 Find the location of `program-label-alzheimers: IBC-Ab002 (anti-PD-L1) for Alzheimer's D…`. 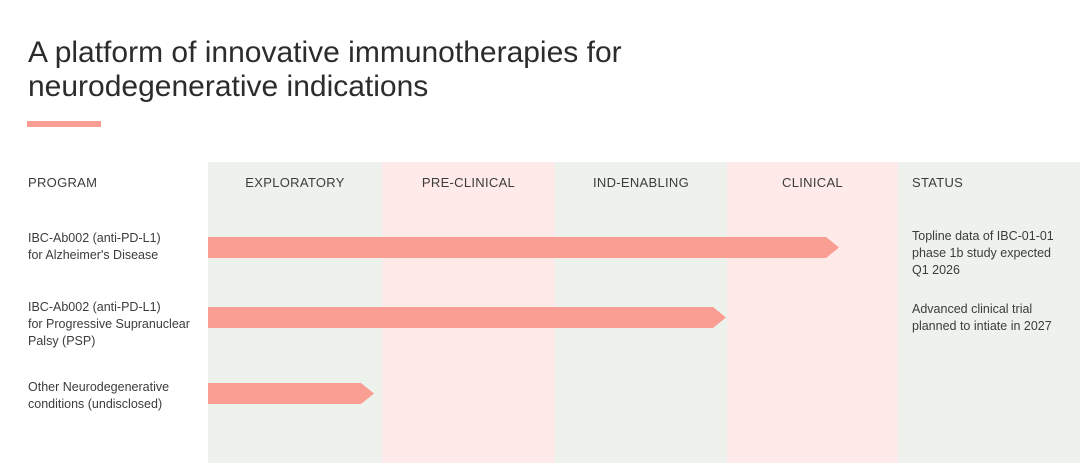

program-label-alzheimers: IBC-Ab002 (anti-PD-L1) for Alzheimer's D… is located at coordinates (94, 246).